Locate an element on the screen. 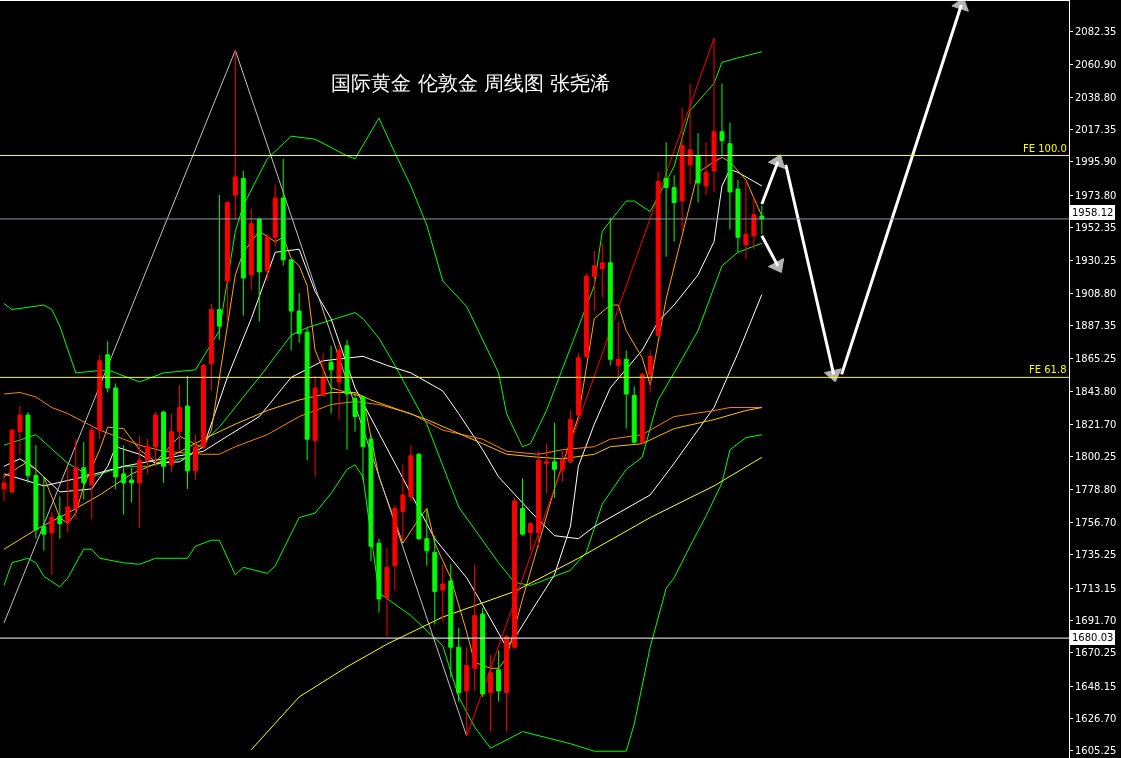 Image resolution: width=1121 pixels, height=758 pixels. y-tick-label: 2060.90 is located at coordinates (1096, 64).